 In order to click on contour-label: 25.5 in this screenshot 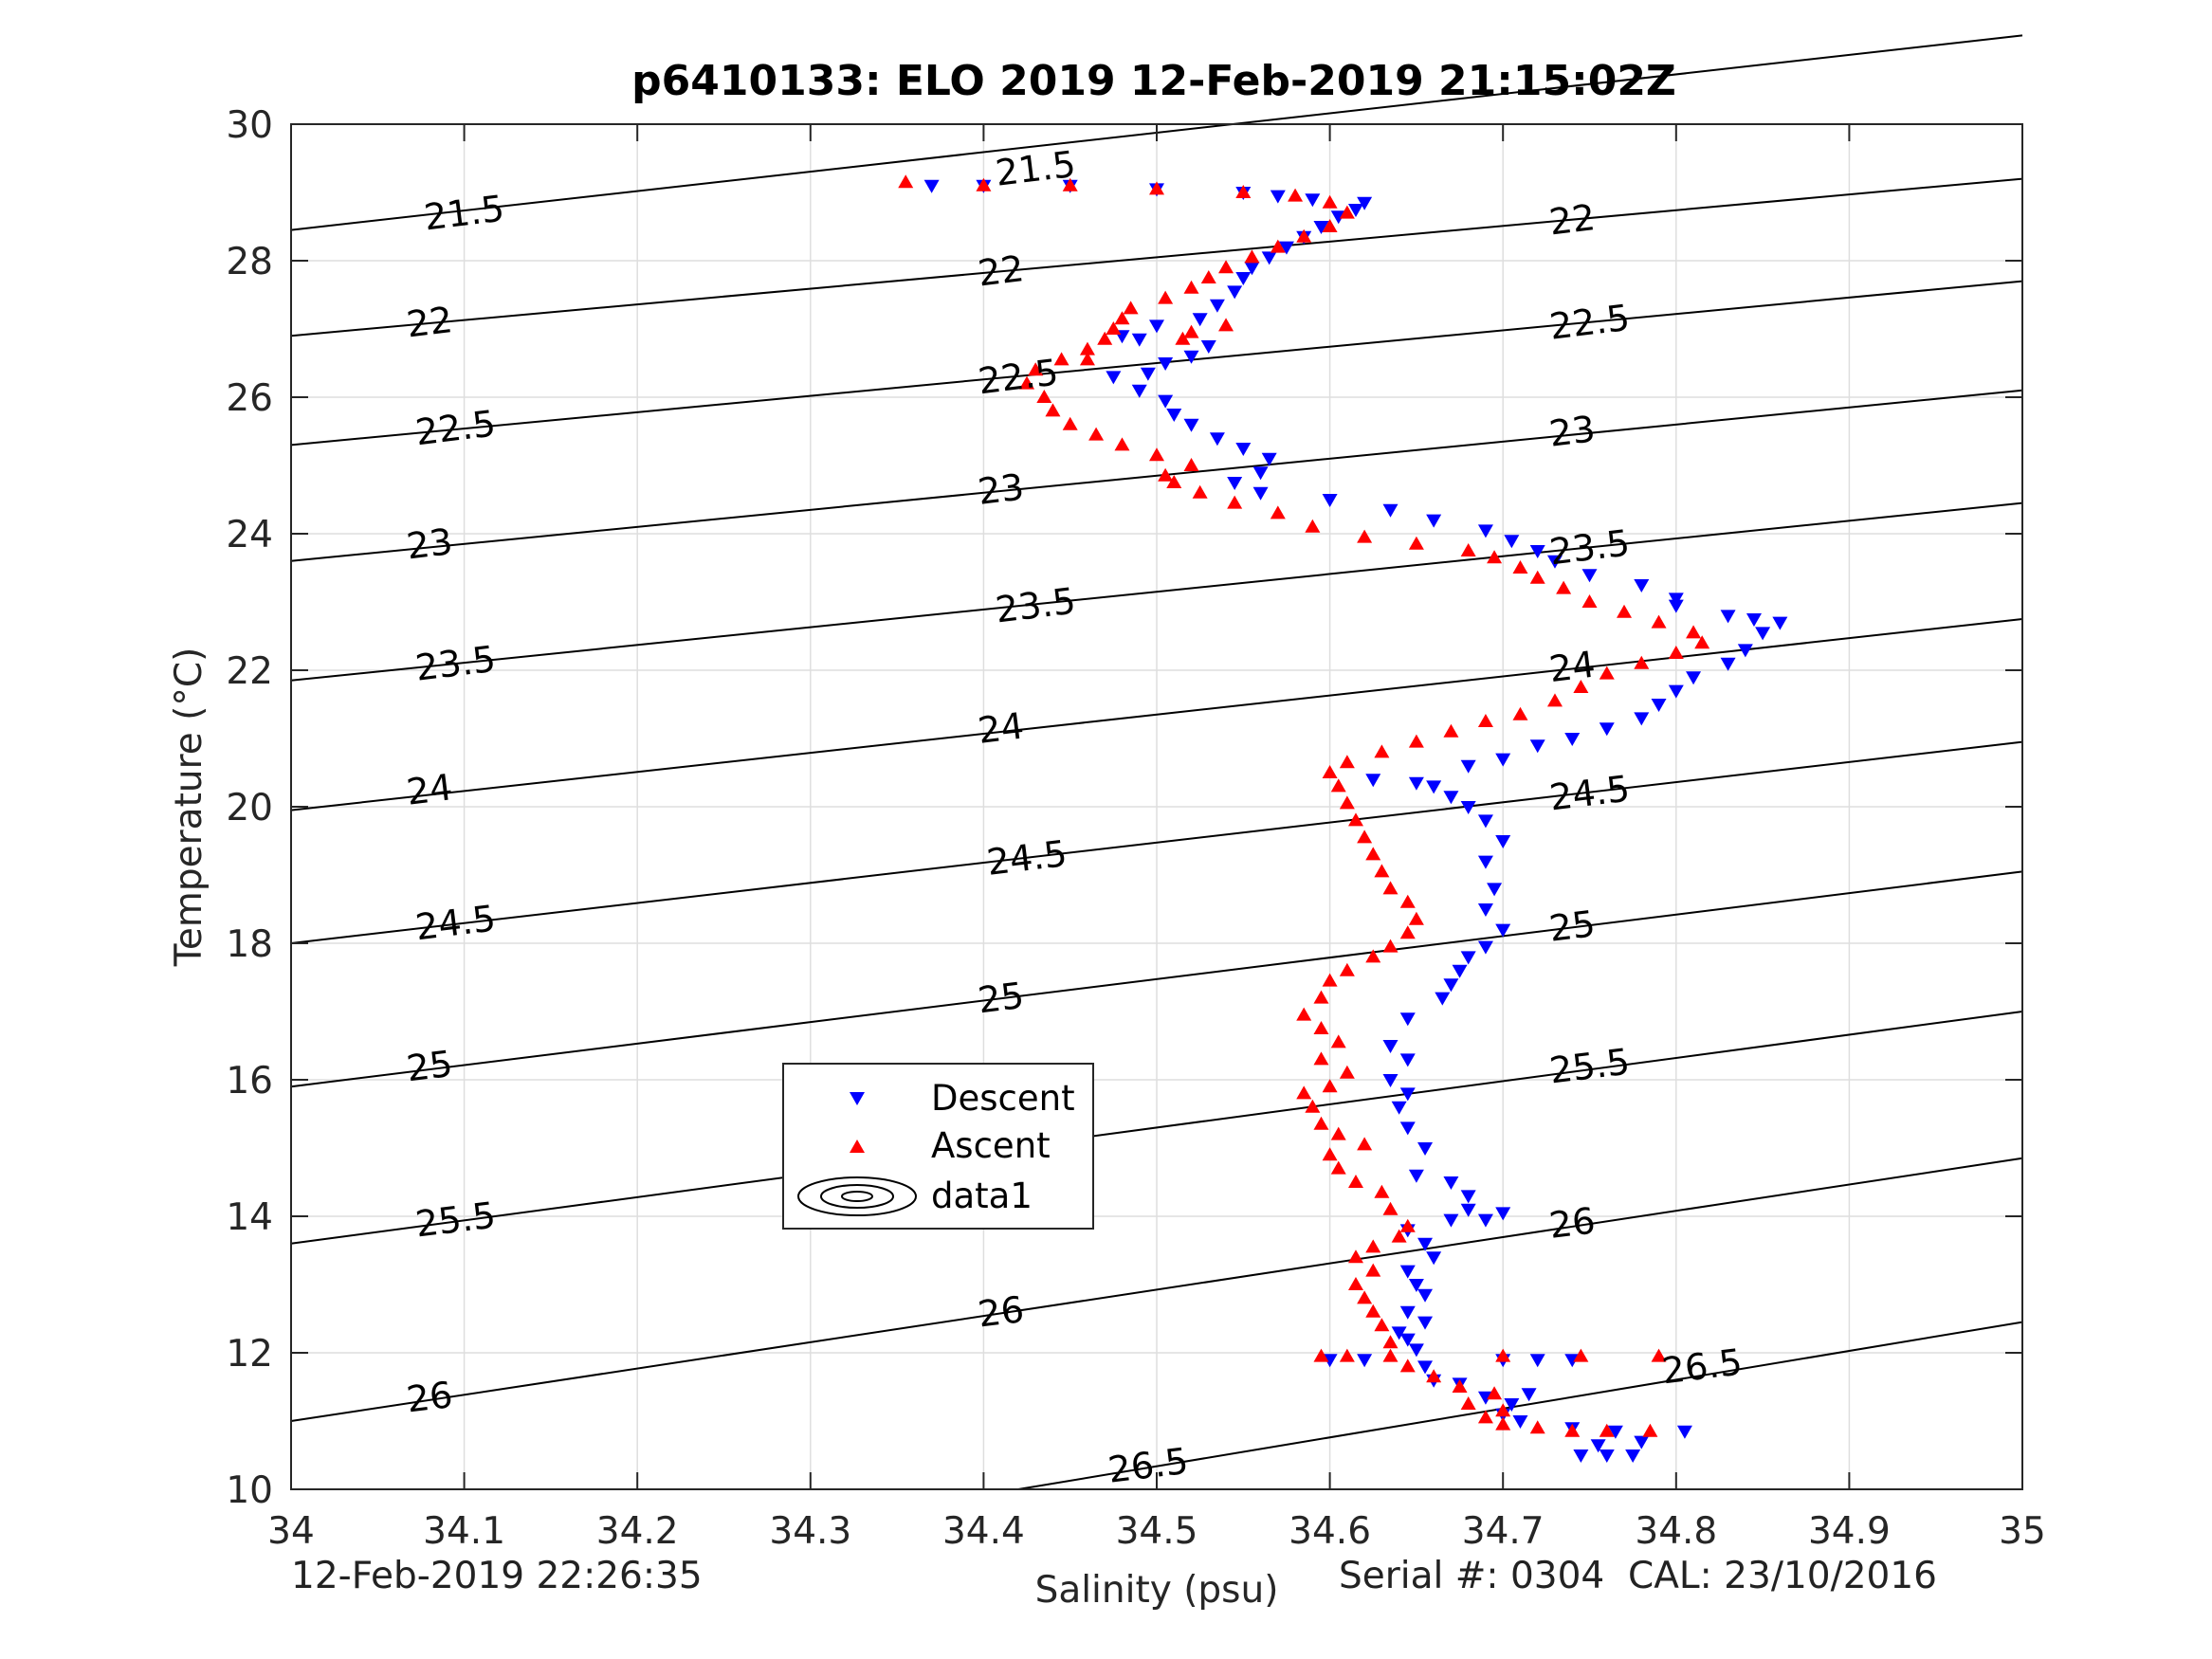, I will do `click(1589, 1066)`.